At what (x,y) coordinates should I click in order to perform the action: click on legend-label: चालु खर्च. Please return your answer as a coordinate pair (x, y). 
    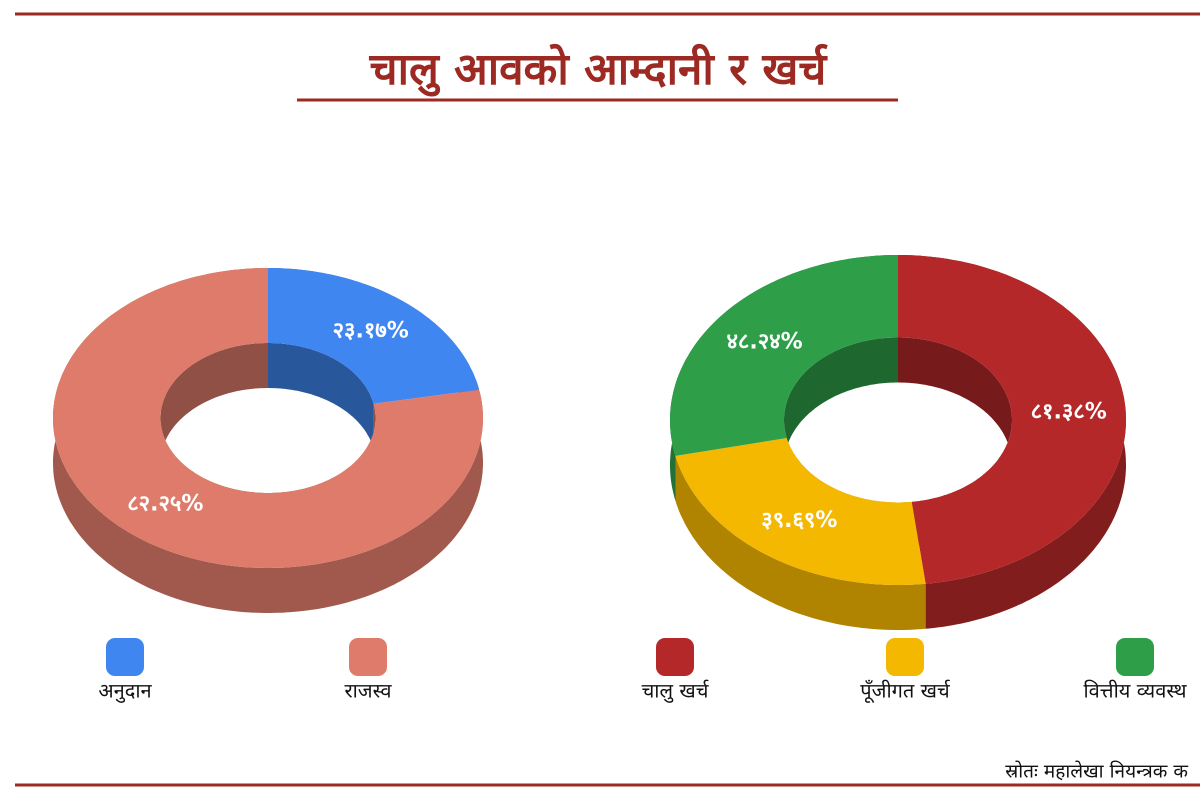
    Looking at the image, I should click on (676, 691).